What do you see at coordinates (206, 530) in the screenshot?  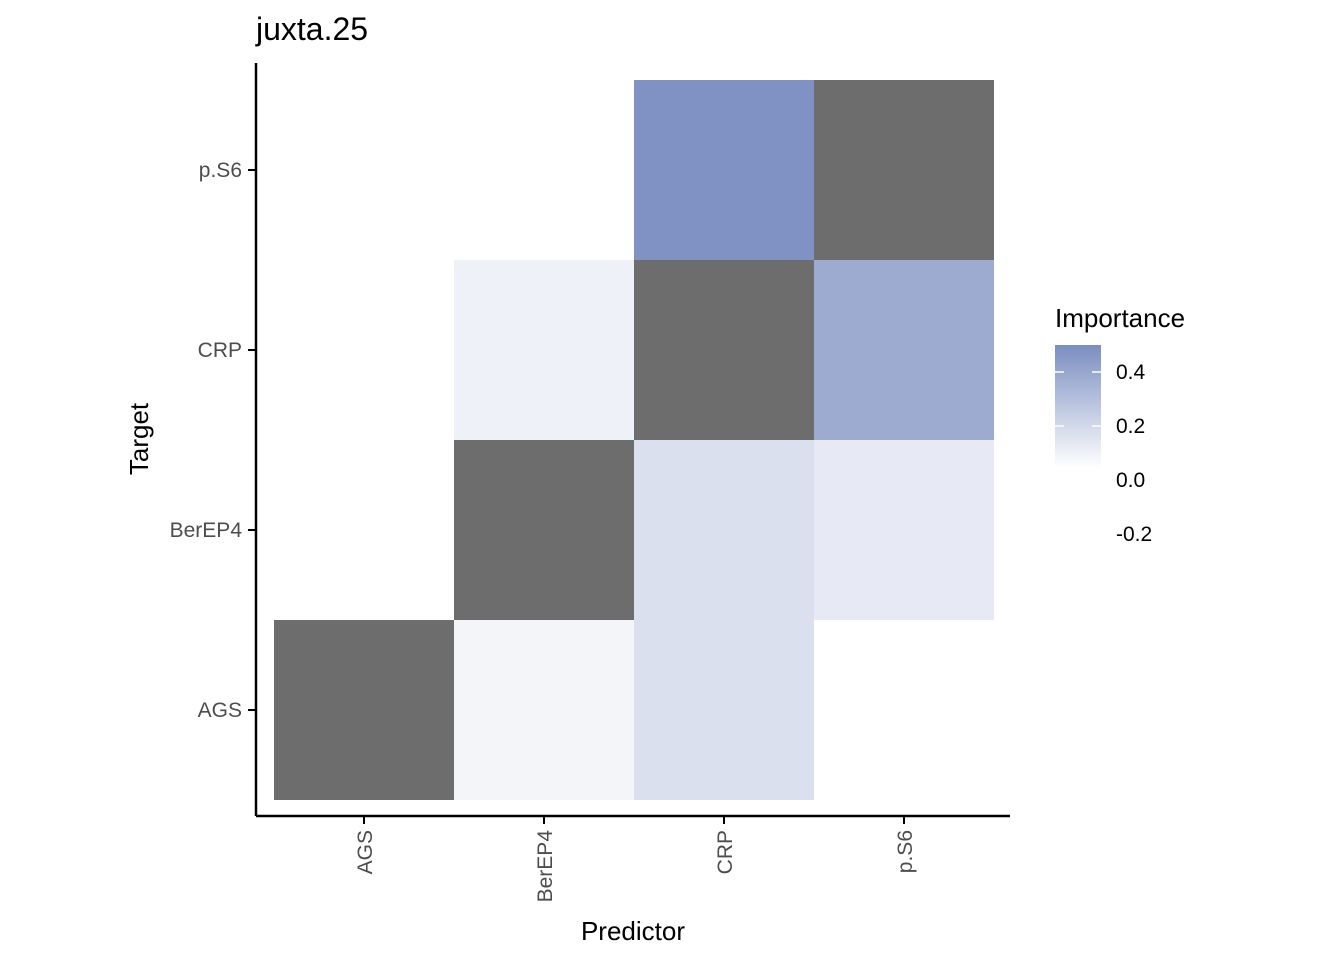 I see `y-tick-label: BerEP4` at bounding box center [206, 530].